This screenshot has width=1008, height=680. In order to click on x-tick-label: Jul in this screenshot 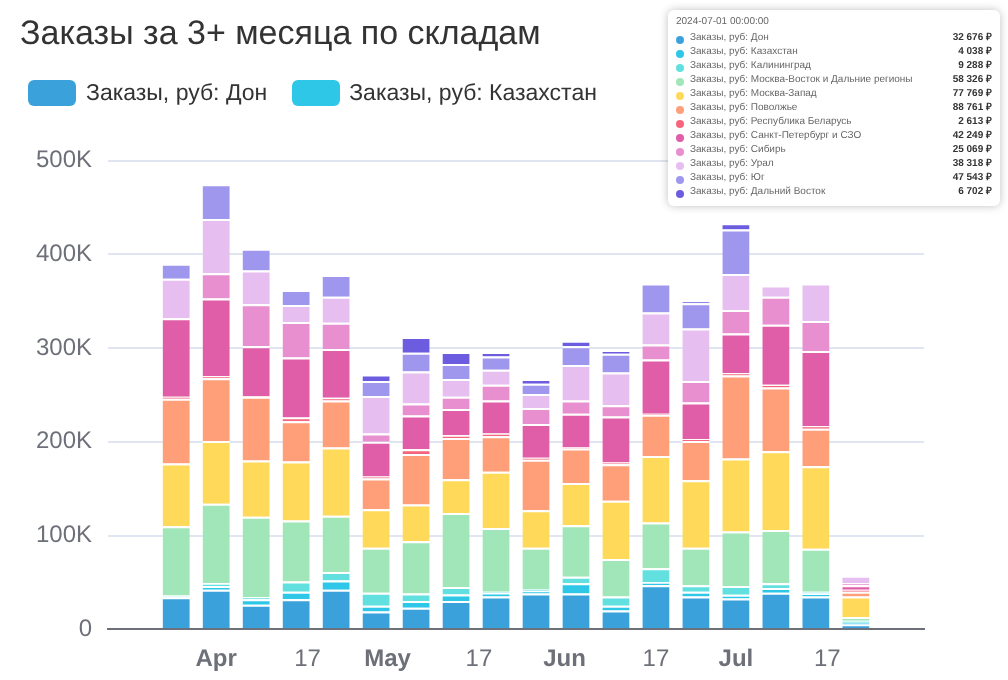, I will do `click(736, 658)`.